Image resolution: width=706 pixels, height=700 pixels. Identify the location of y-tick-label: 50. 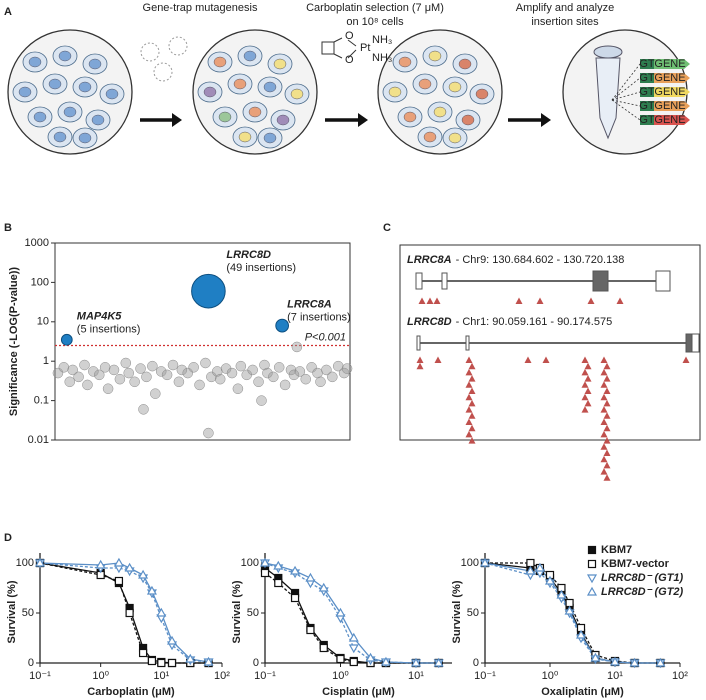
(473, 613).